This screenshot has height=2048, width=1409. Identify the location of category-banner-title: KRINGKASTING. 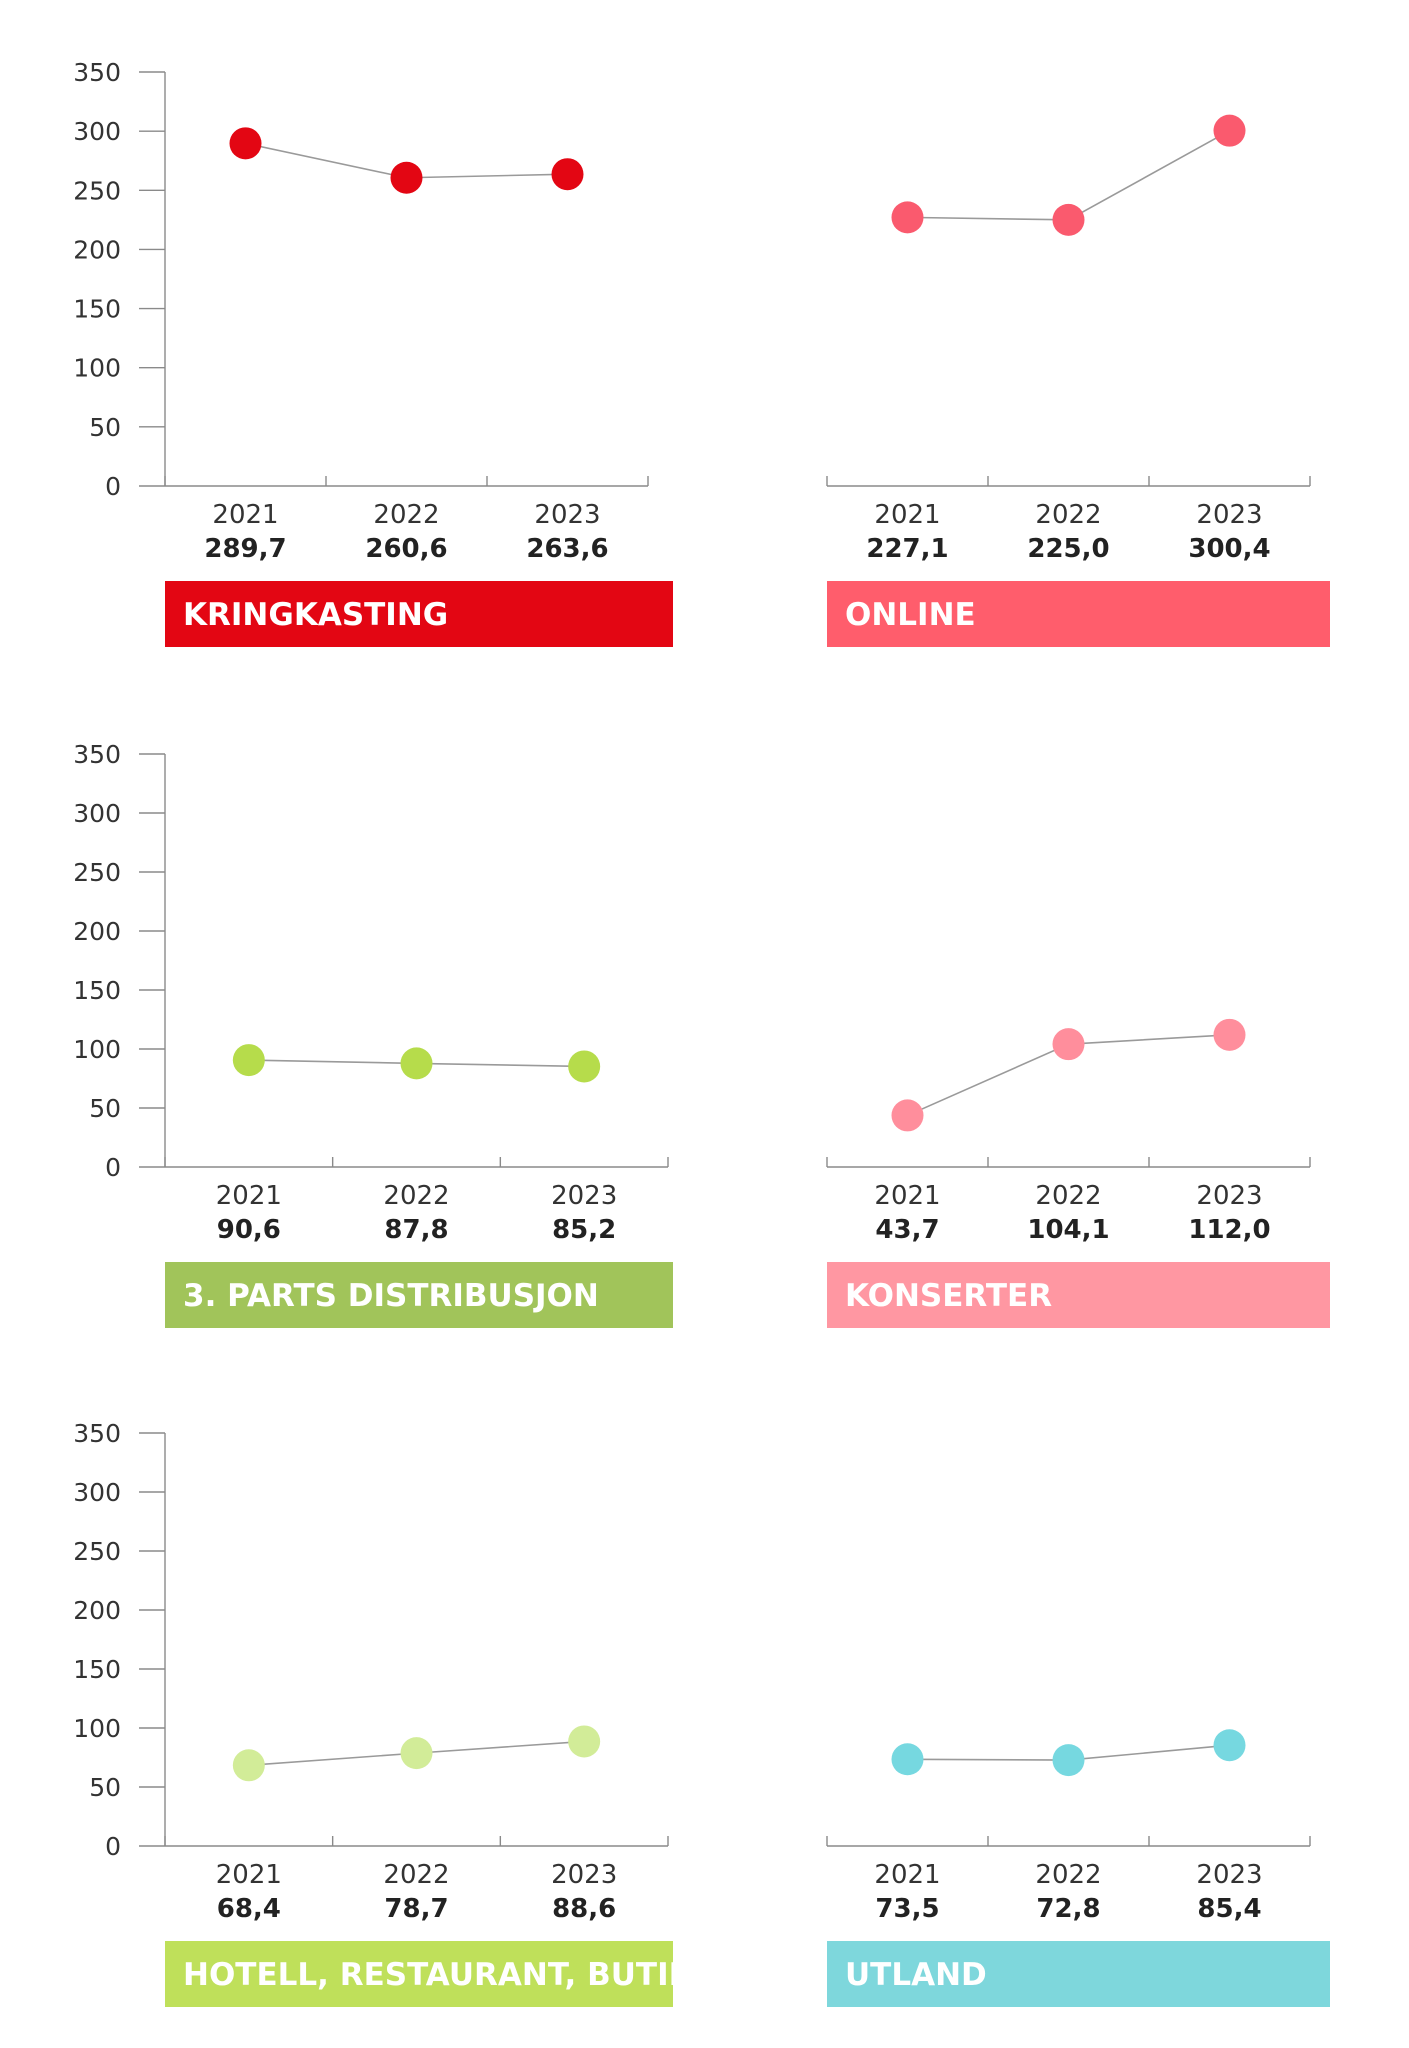
(315, 615).